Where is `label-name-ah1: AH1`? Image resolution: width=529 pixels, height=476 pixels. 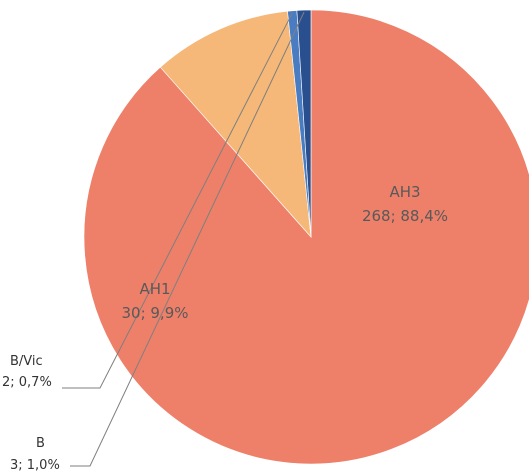 label-name-ah1: AH1 is located at coordinates (154, 289).